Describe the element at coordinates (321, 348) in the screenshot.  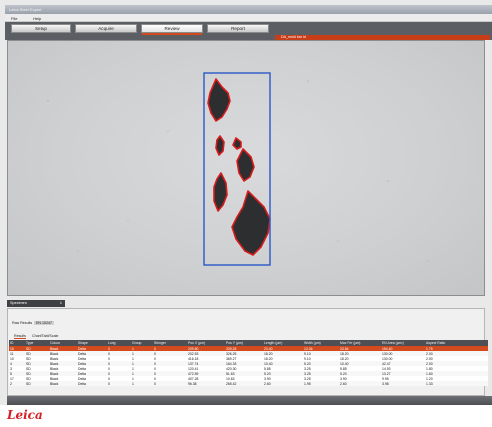
I see `table-cell: 13.36` at that location.